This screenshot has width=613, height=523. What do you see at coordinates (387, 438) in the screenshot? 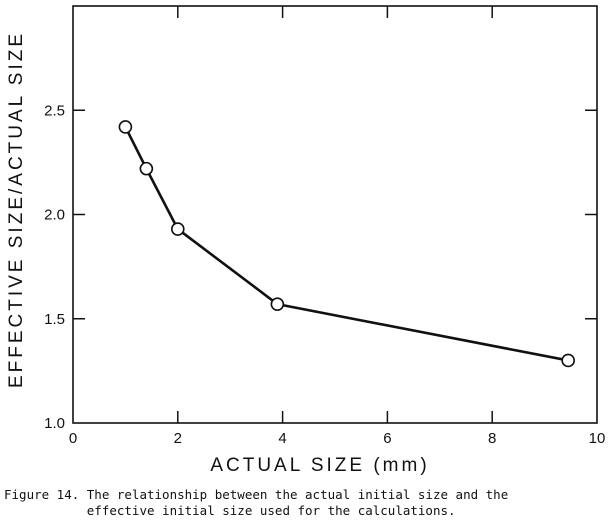
I see `x-tick-label: 6` at bounding box center [387, 438].